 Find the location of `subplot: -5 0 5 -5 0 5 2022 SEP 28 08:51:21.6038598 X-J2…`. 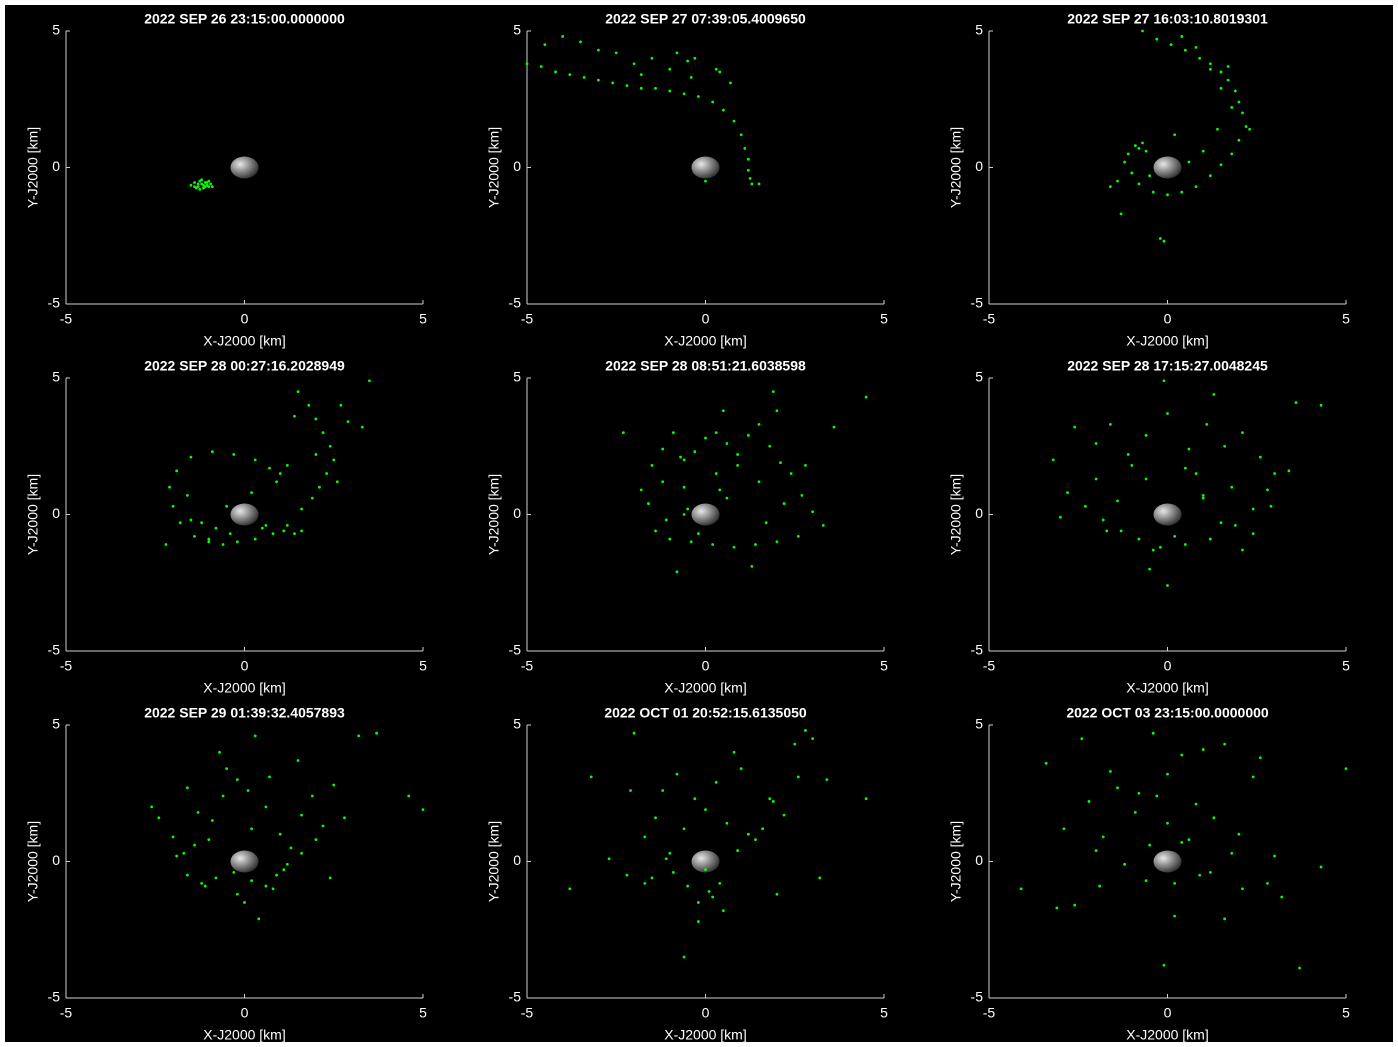

subplot: -5 0 5 -5 0 5 2022 SEP 28 08:51:21.6038598 X-J2… is located at coordinates (687, 527).